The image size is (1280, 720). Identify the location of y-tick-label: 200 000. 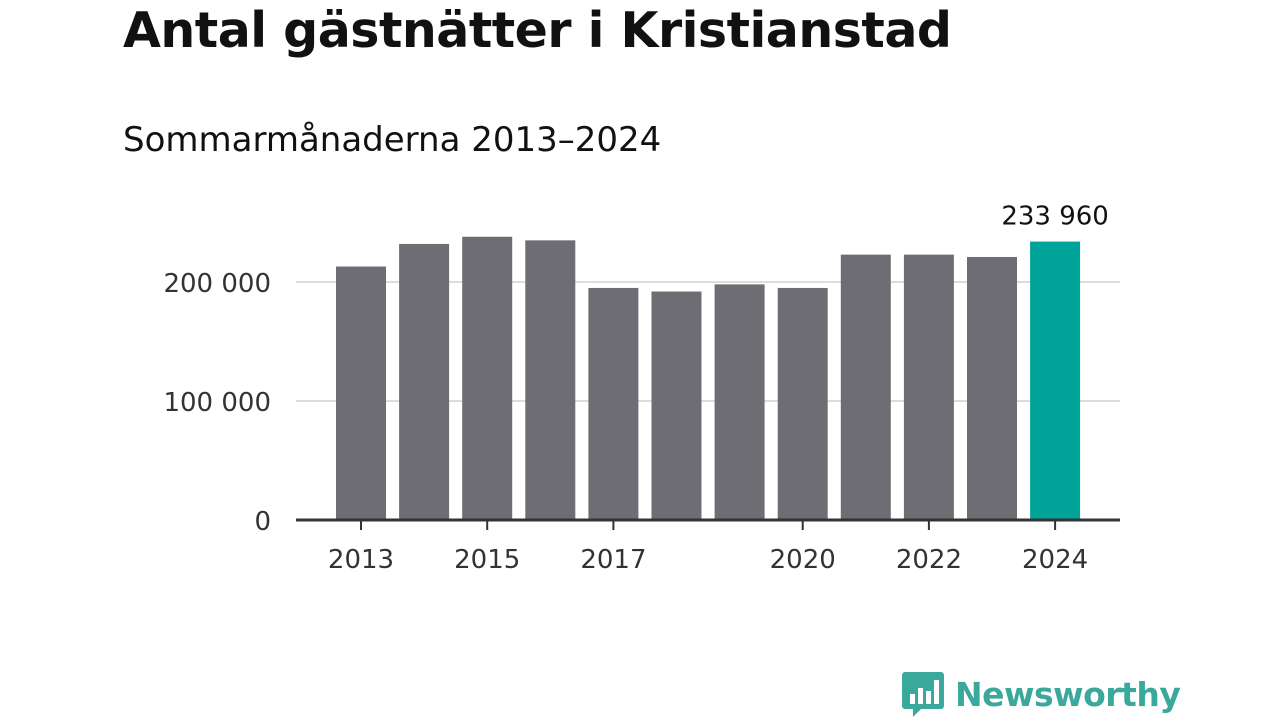
(217, 284).